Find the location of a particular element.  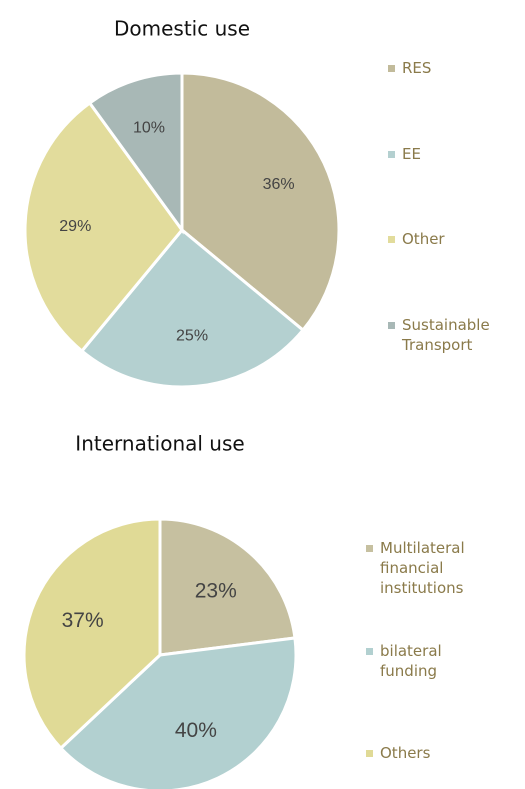

legend-item: bilateral funding is located at coordinates (431, 661).